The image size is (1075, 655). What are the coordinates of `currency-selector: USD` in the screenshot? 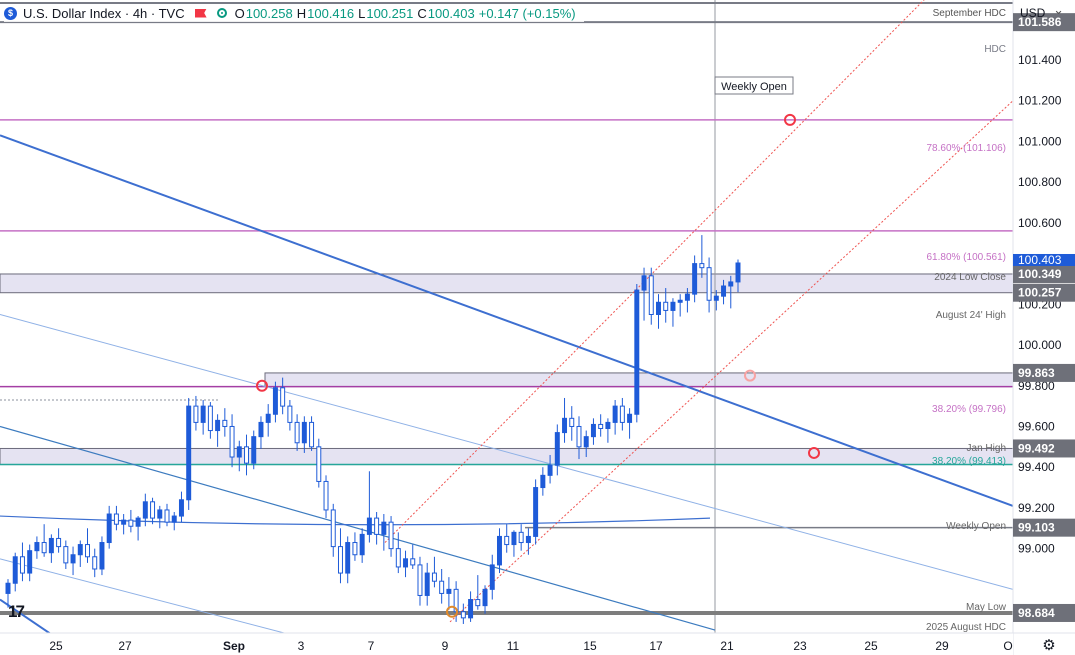 It's located at (1044, 11).